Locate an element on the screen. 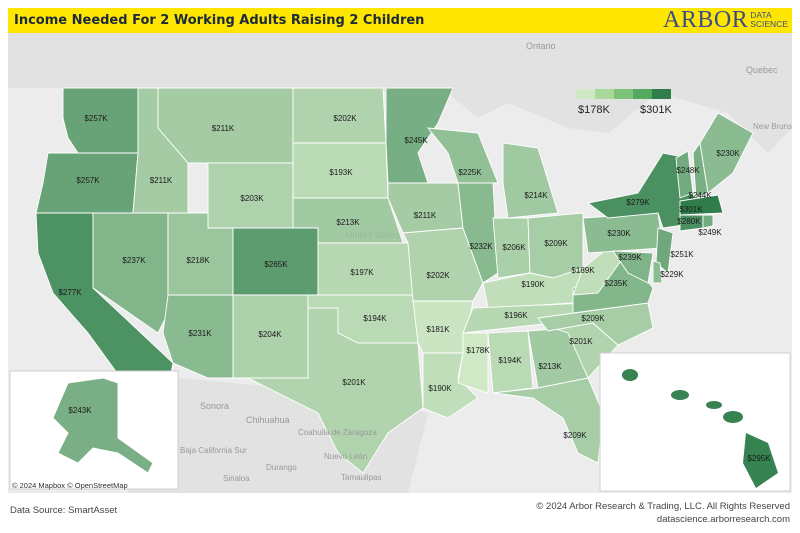  website-link: datascience.arborresearch.com is located at coordinates (723, 519).